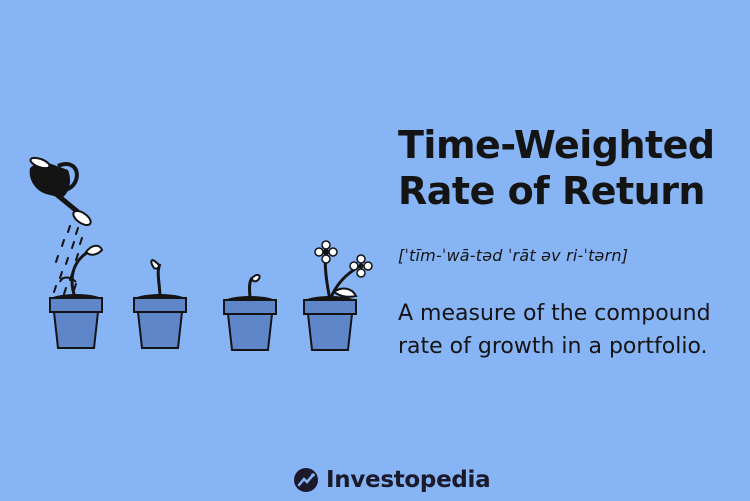 Image resolution: width=750 pixels, height=501 pixels. I want to click on title-line-2: Rate of Return, so click(551, 191).